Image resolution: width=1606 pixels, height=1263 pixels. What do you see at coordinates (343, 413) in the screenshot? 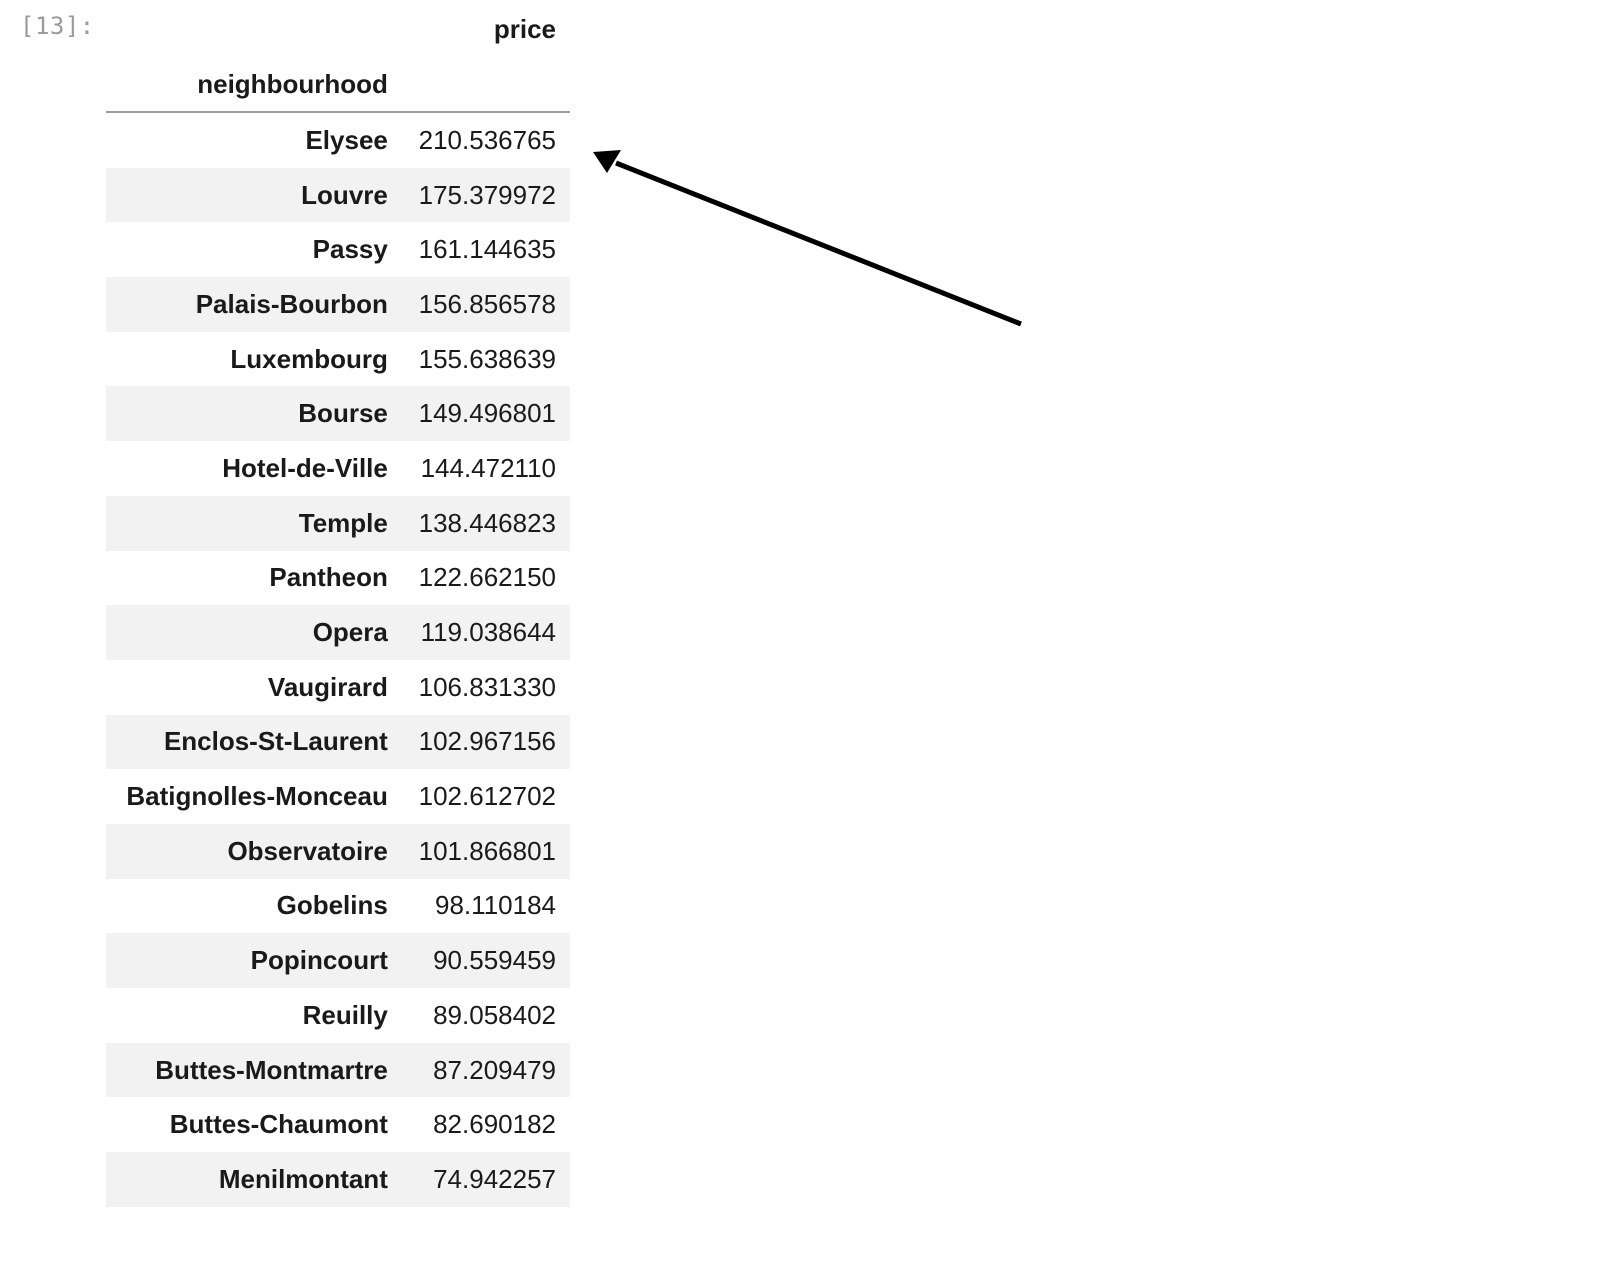
I see `row-index-label: Bourse` at bounding box center [343, 413].